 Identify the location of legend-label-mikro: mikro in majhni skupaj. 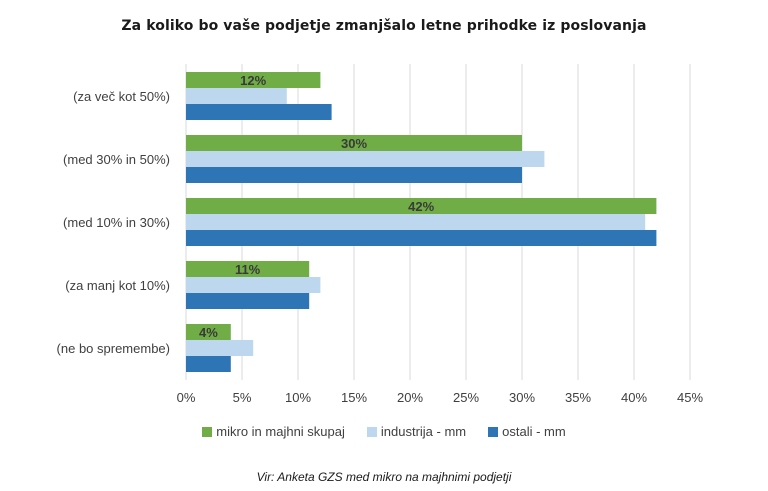
(280, 431).